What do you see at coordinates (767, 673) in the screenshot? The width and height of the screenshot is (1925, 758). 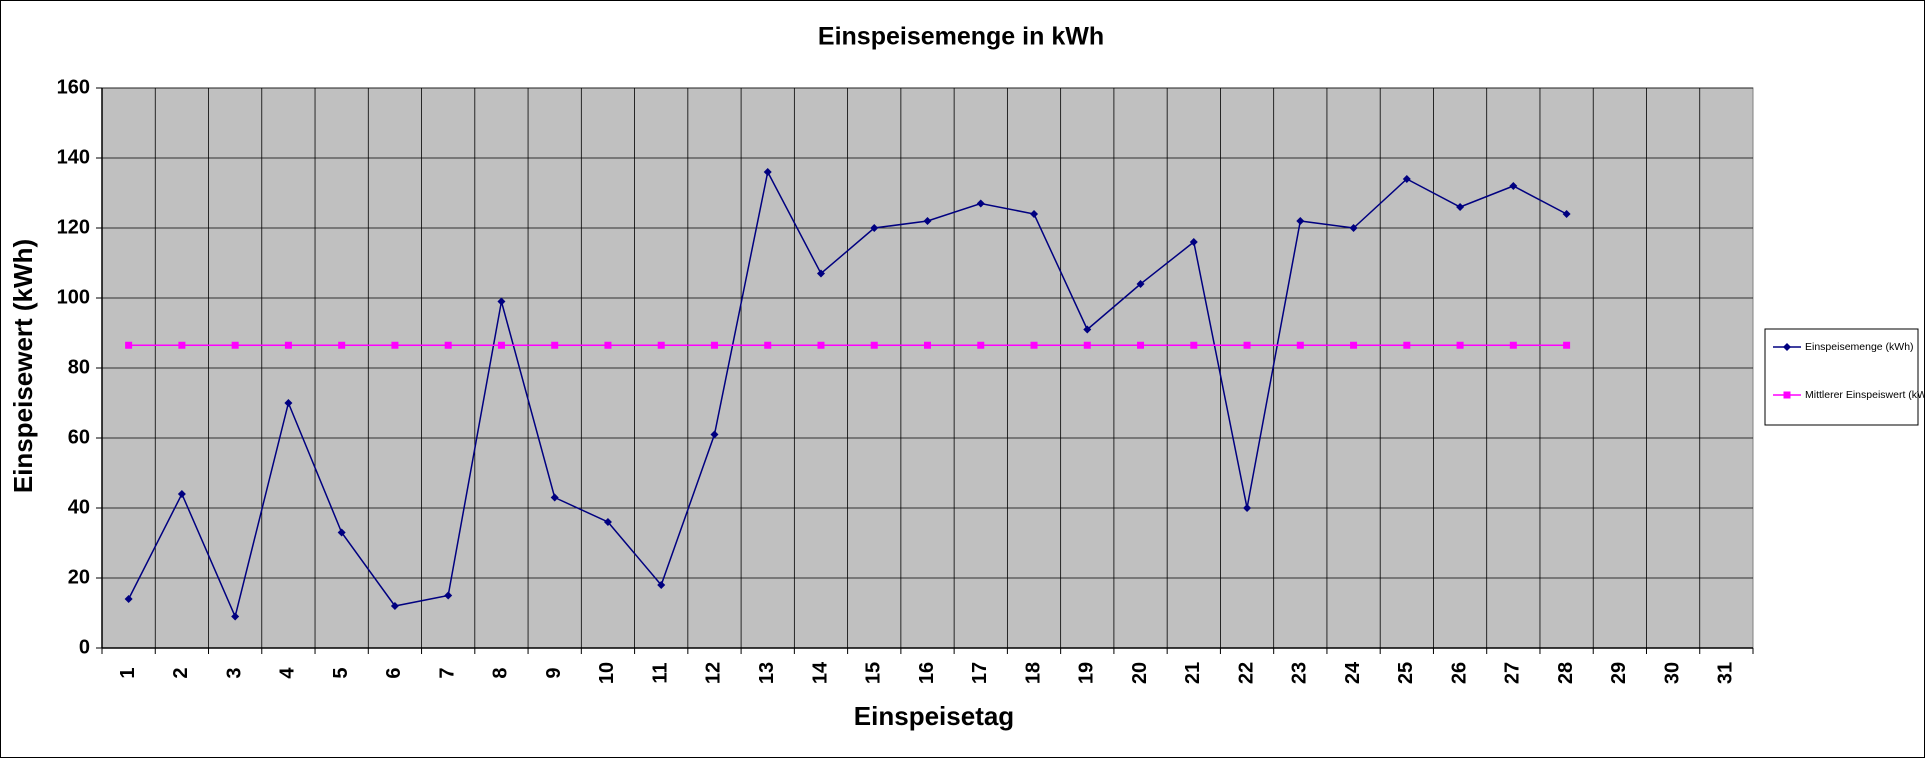 I see `x-tick-label: 13` at bounding box center [767, 673].